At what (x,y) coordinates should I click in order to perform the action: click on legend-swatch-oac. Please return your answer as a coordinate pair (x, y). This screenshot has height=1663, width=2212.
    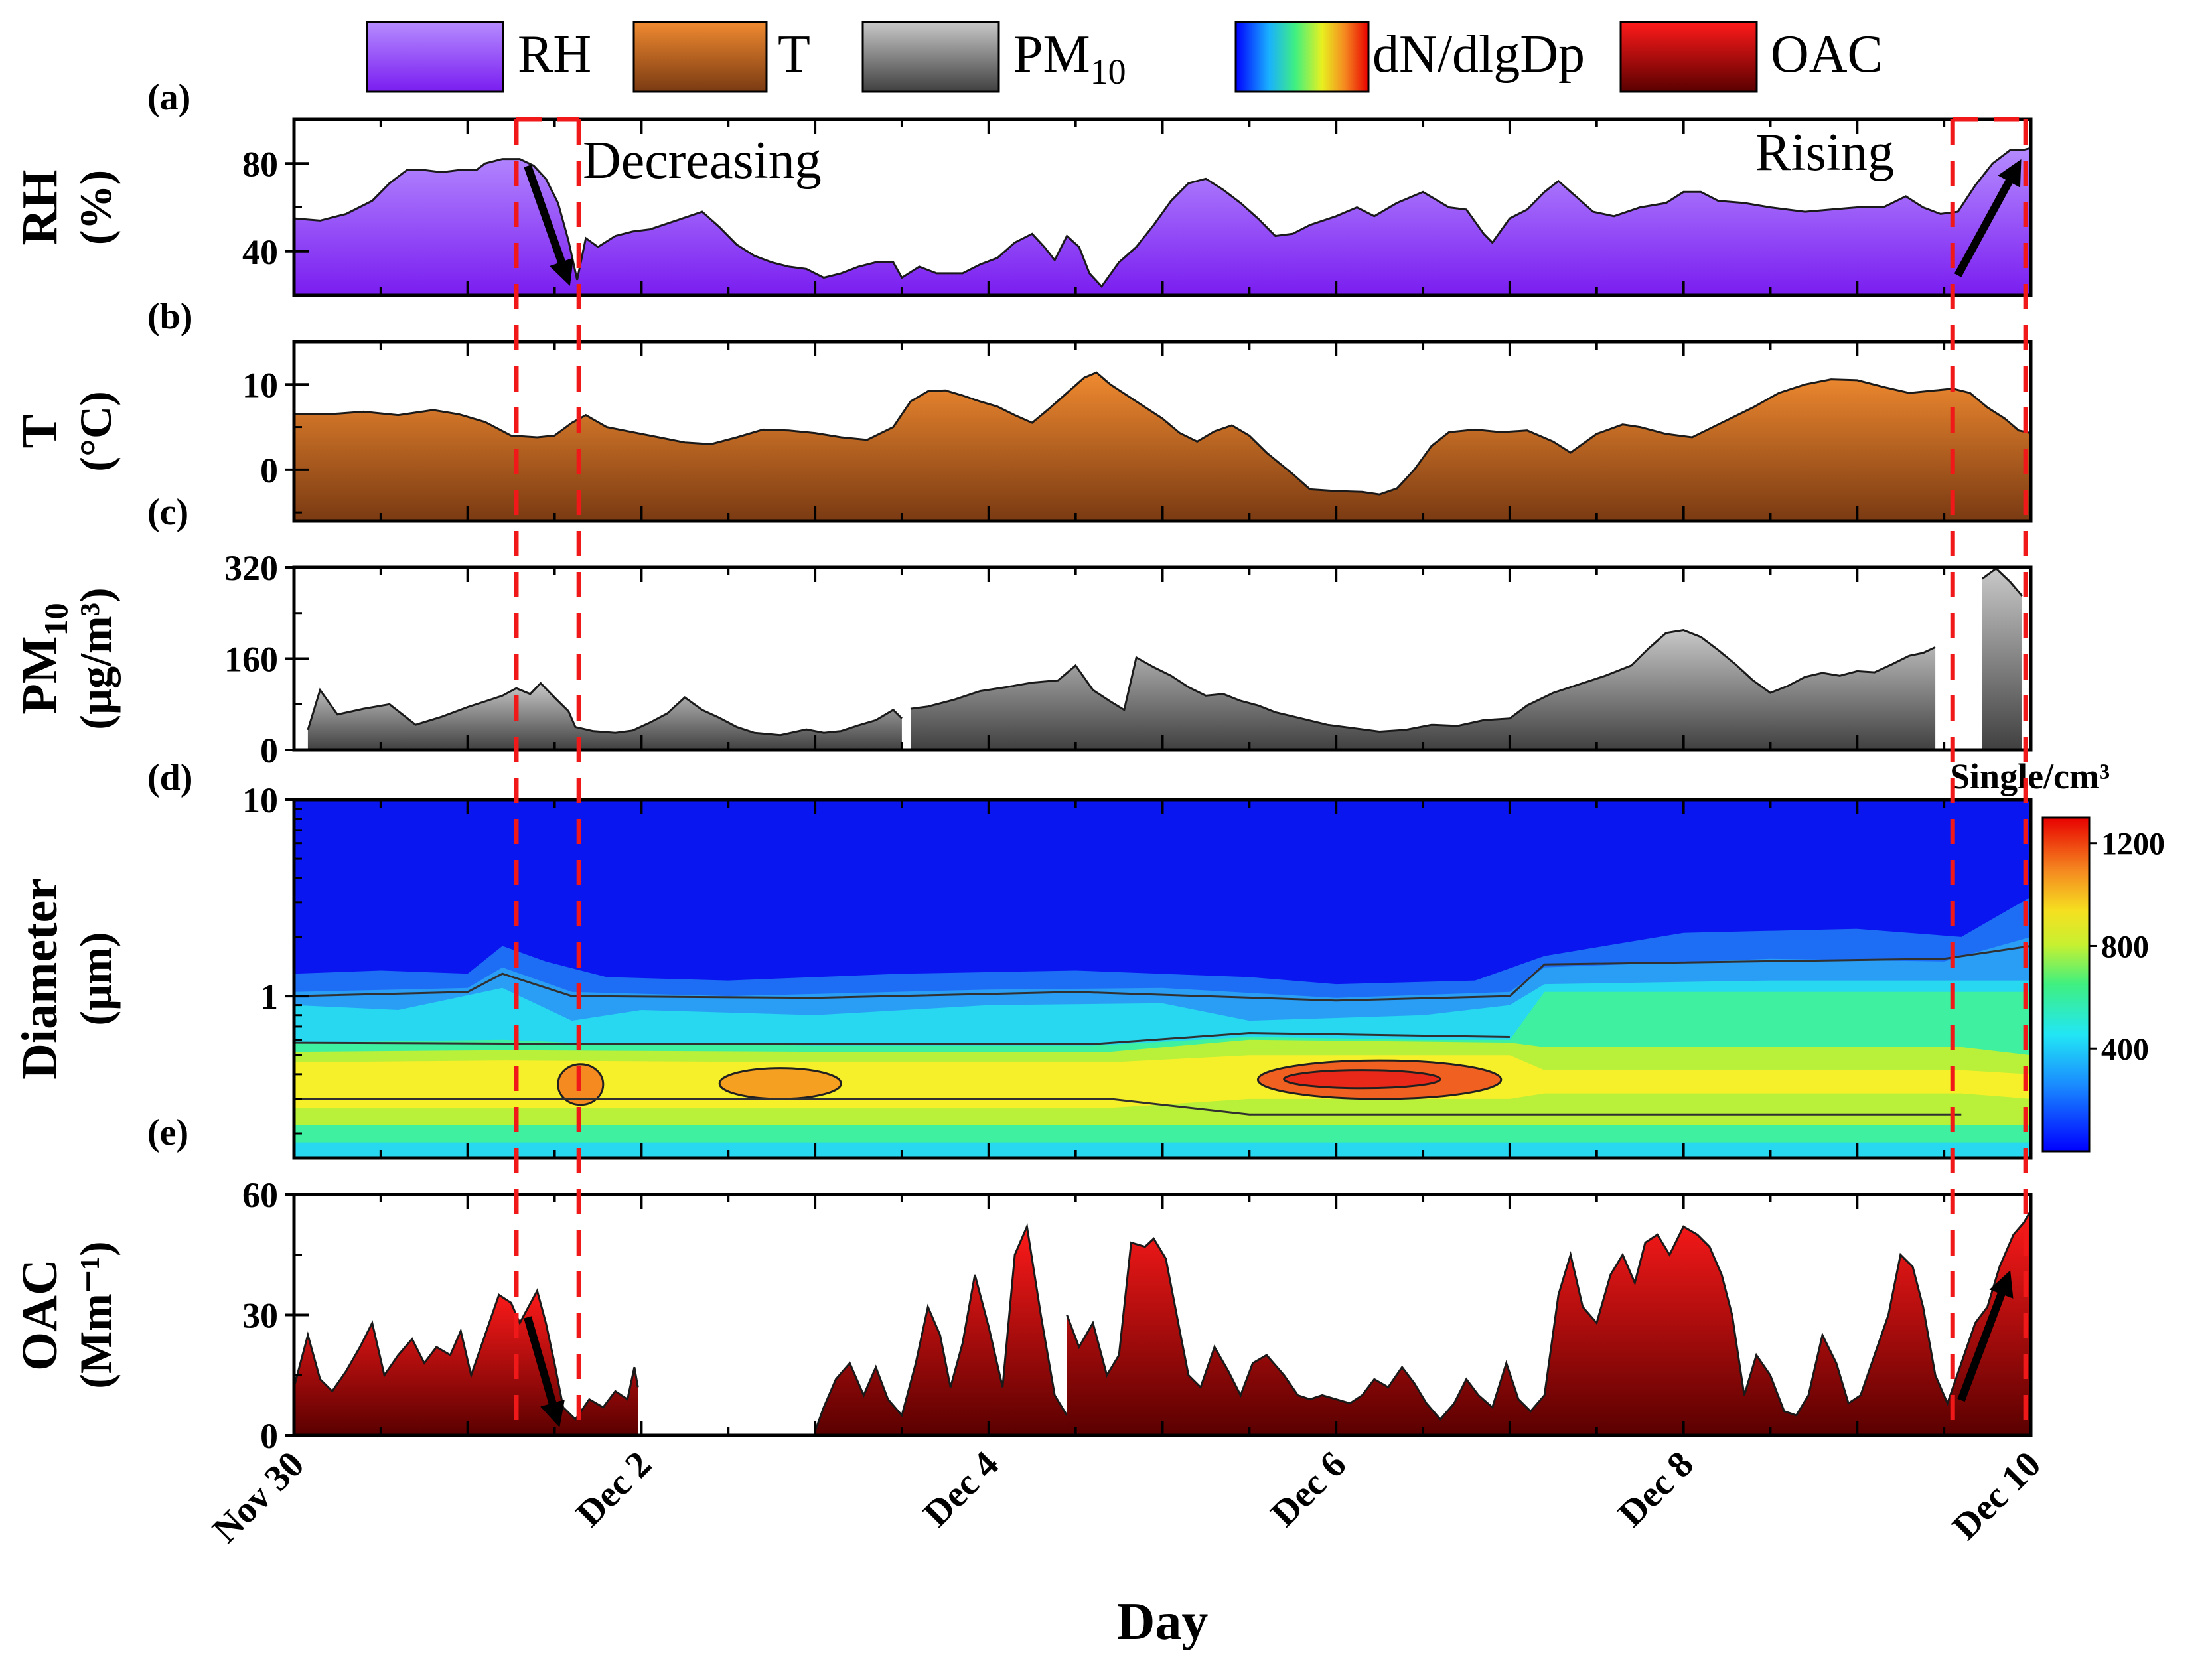
    Looking at the image, I should click on (1689, 57).